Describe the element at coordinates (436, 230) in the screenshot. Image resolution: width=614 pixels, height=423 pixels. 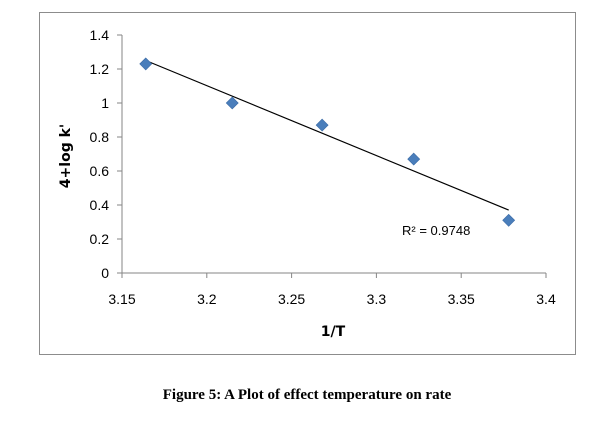
I see `r-squared-annotation: R² = 0.9748` at that location.